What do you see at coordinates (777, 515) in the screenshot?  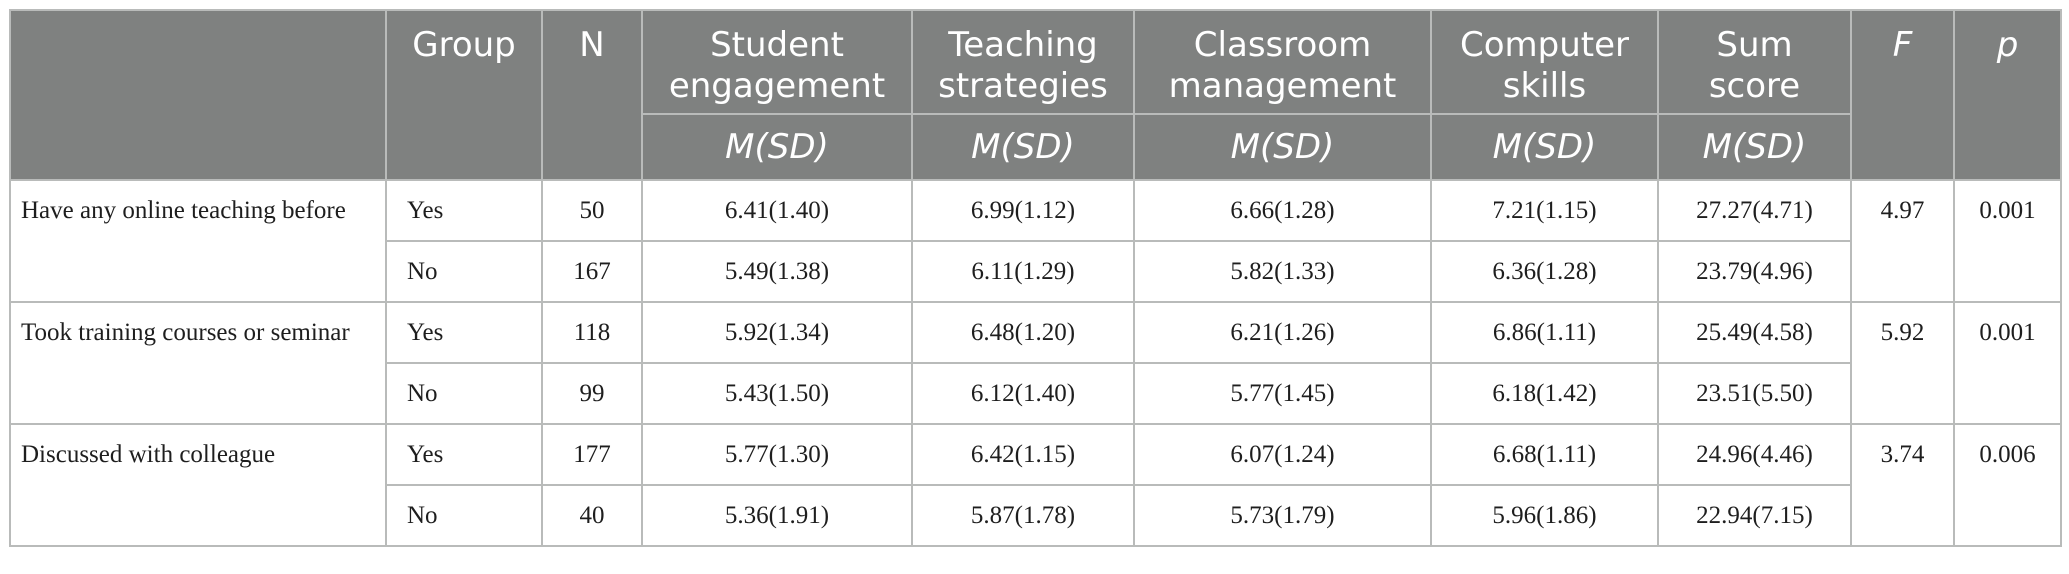 I see `student-engagement-cell: 5.36(1.91)` at bounding box center [777, 515].